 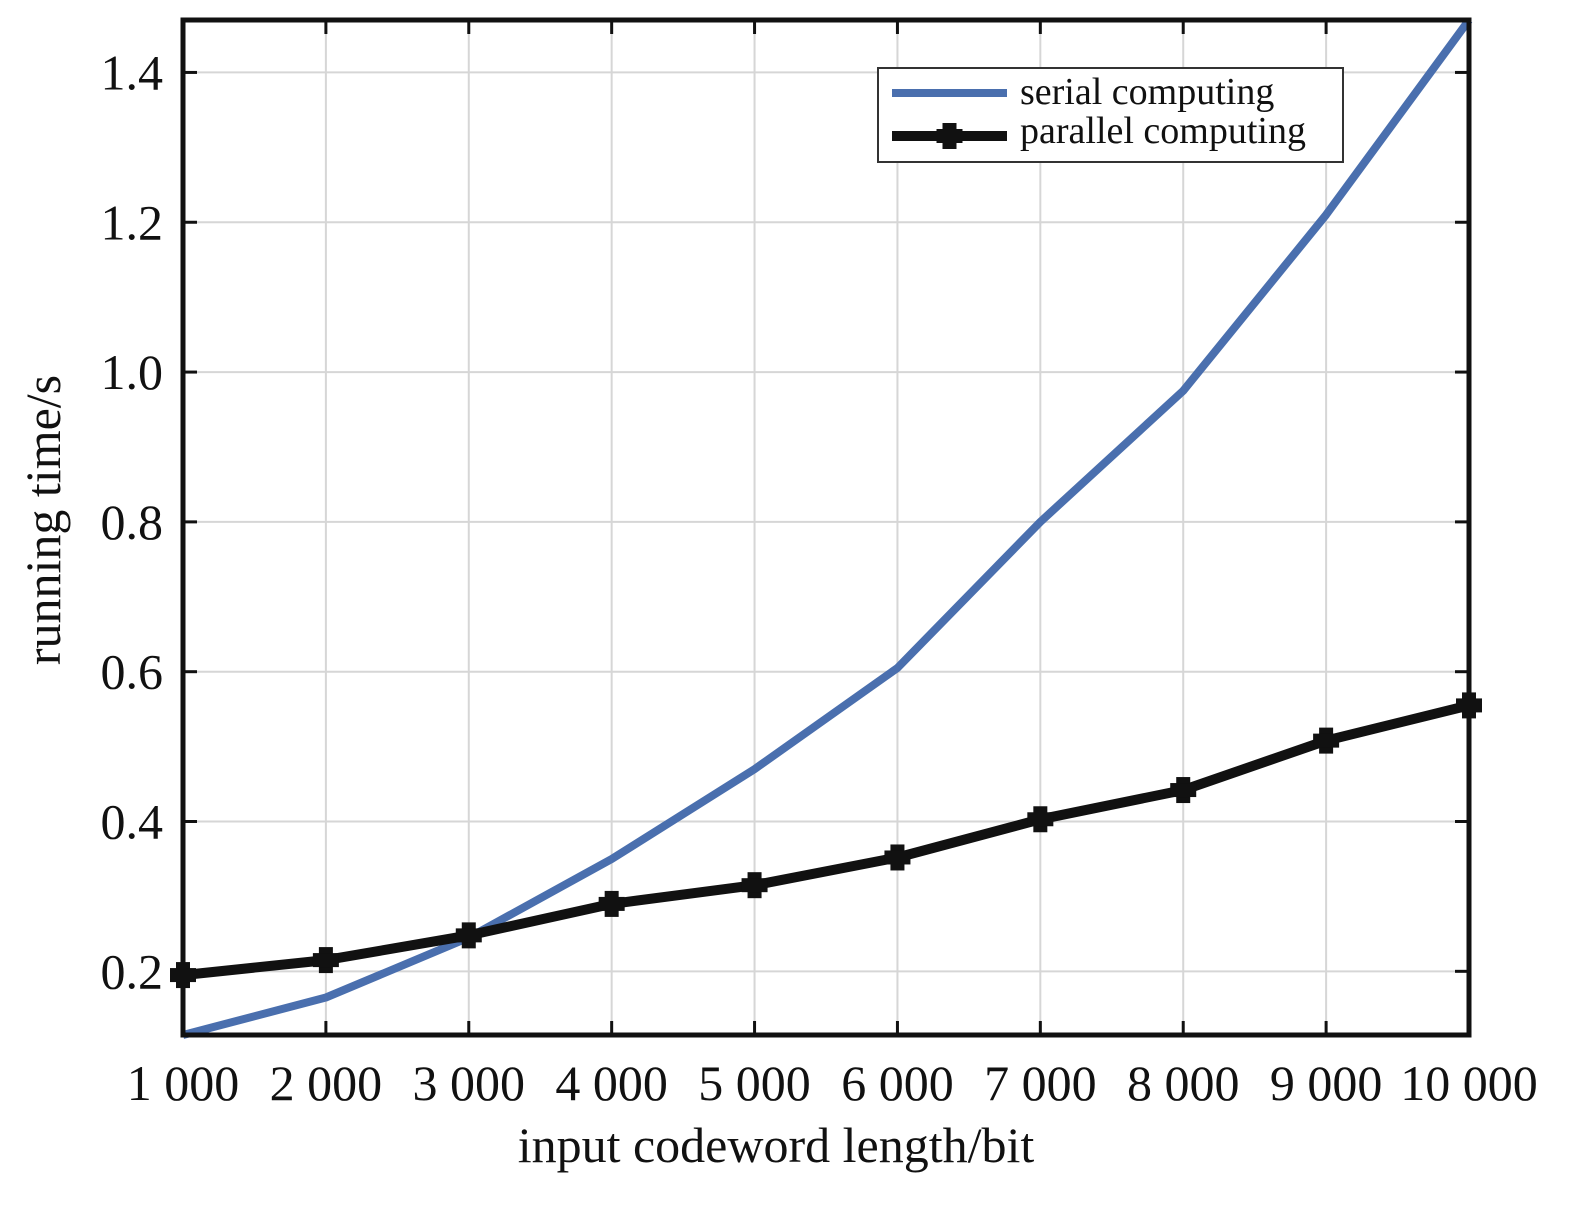 What do you see at coordinates (1183, 1083) in the screenshot?
I see `x-tick-label: 8 000` at bounding box center [1183, 1083].